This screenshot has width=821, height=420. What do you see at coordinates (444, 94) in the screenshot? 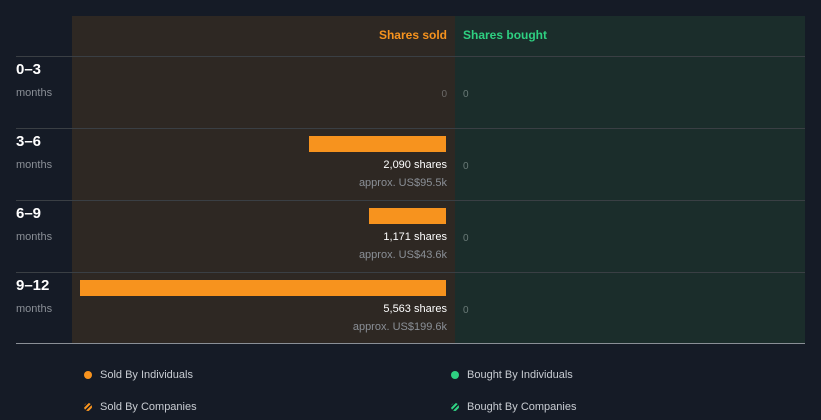
I see `sold-zero-value: 0` at bounding box center [444, 94].